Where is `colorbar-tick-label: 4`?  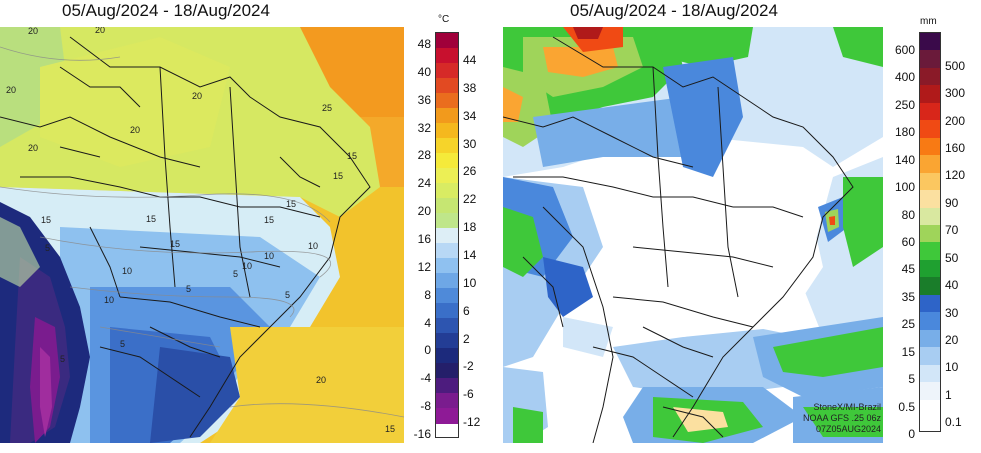 colorbar-tick-label: 4 is located at coordinates (427, 322).